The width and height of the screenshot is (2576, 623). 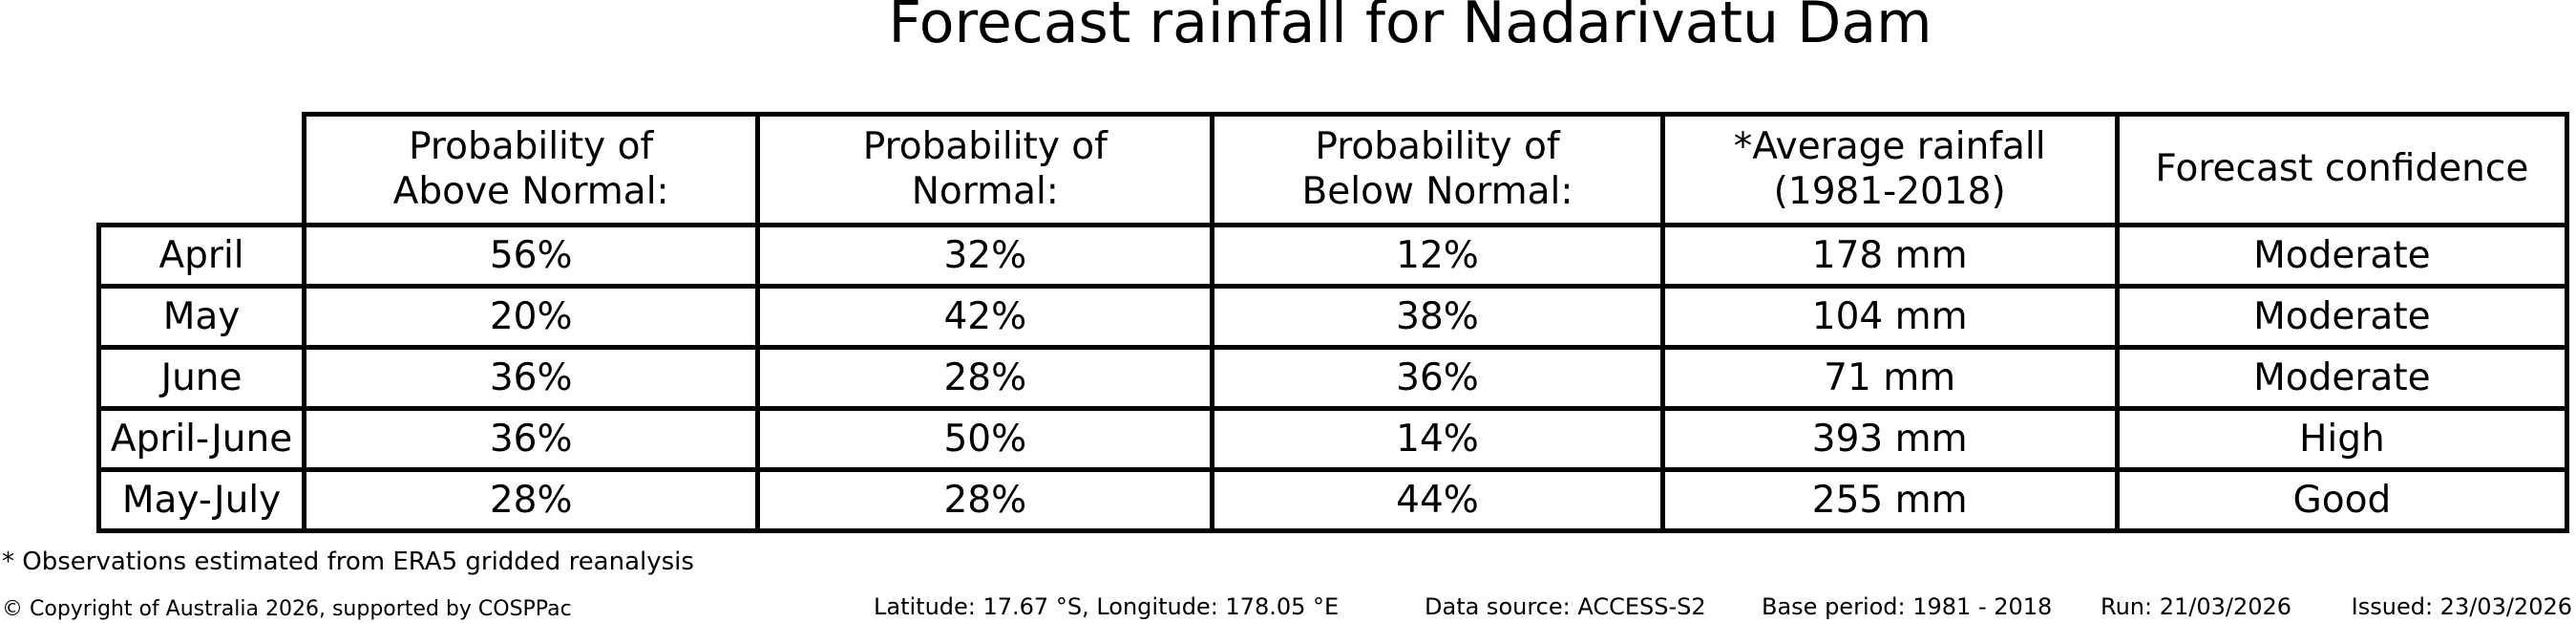 I want to click on table-row-april-june: April-June 36% 50% 14% 393 mm High, so click(x=1332, y=439).